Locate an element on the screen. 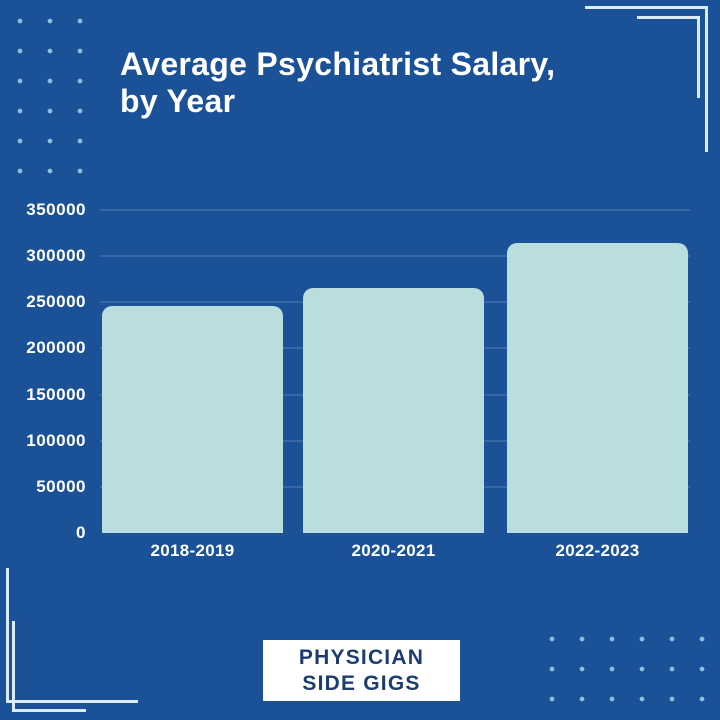 Image resolution: width=720 pixels, height=720 pixels. y-axis-tick-label: 50000 is located at coordinates (61, 486).